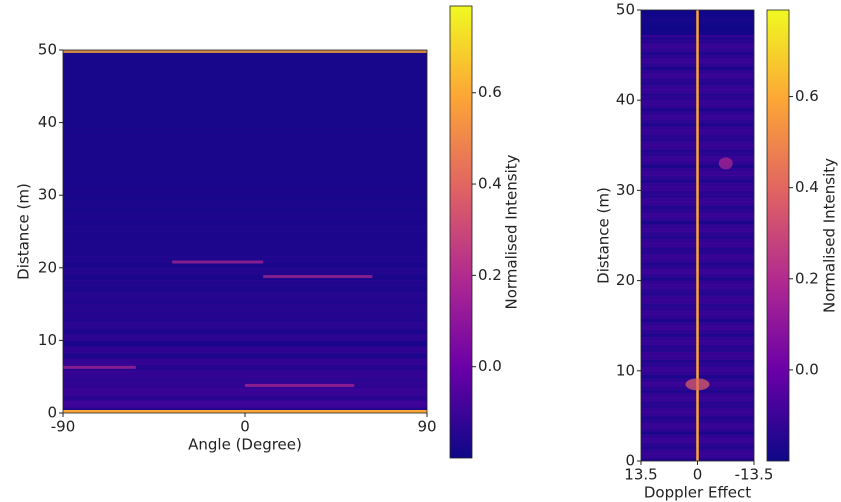 This screenshot has width=841, height=502. What do you see at coordinates (697, 235) in the screenshot?
I see `heatmap` at bounding box center [697, 235].